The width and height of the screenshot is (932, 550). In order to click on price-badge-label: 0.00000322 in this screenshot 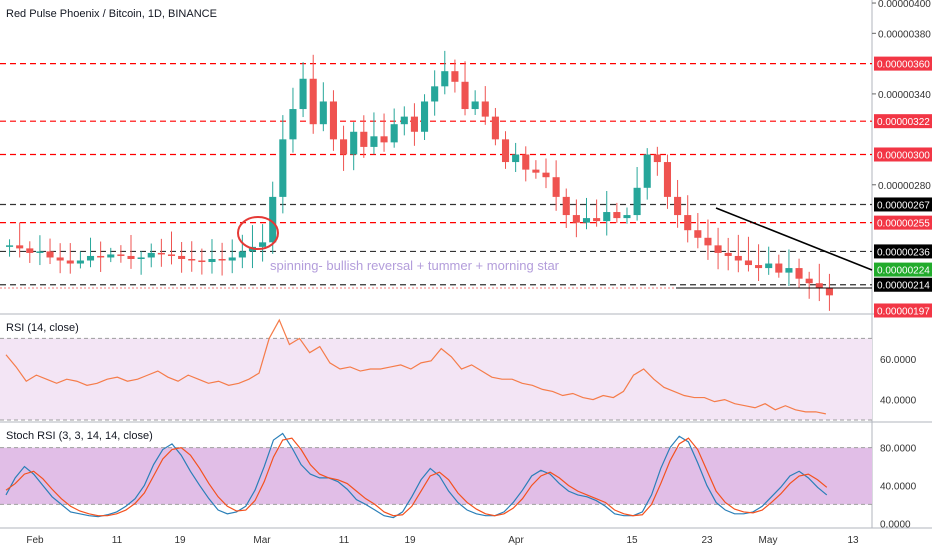, I will do `click(903, 122)`.